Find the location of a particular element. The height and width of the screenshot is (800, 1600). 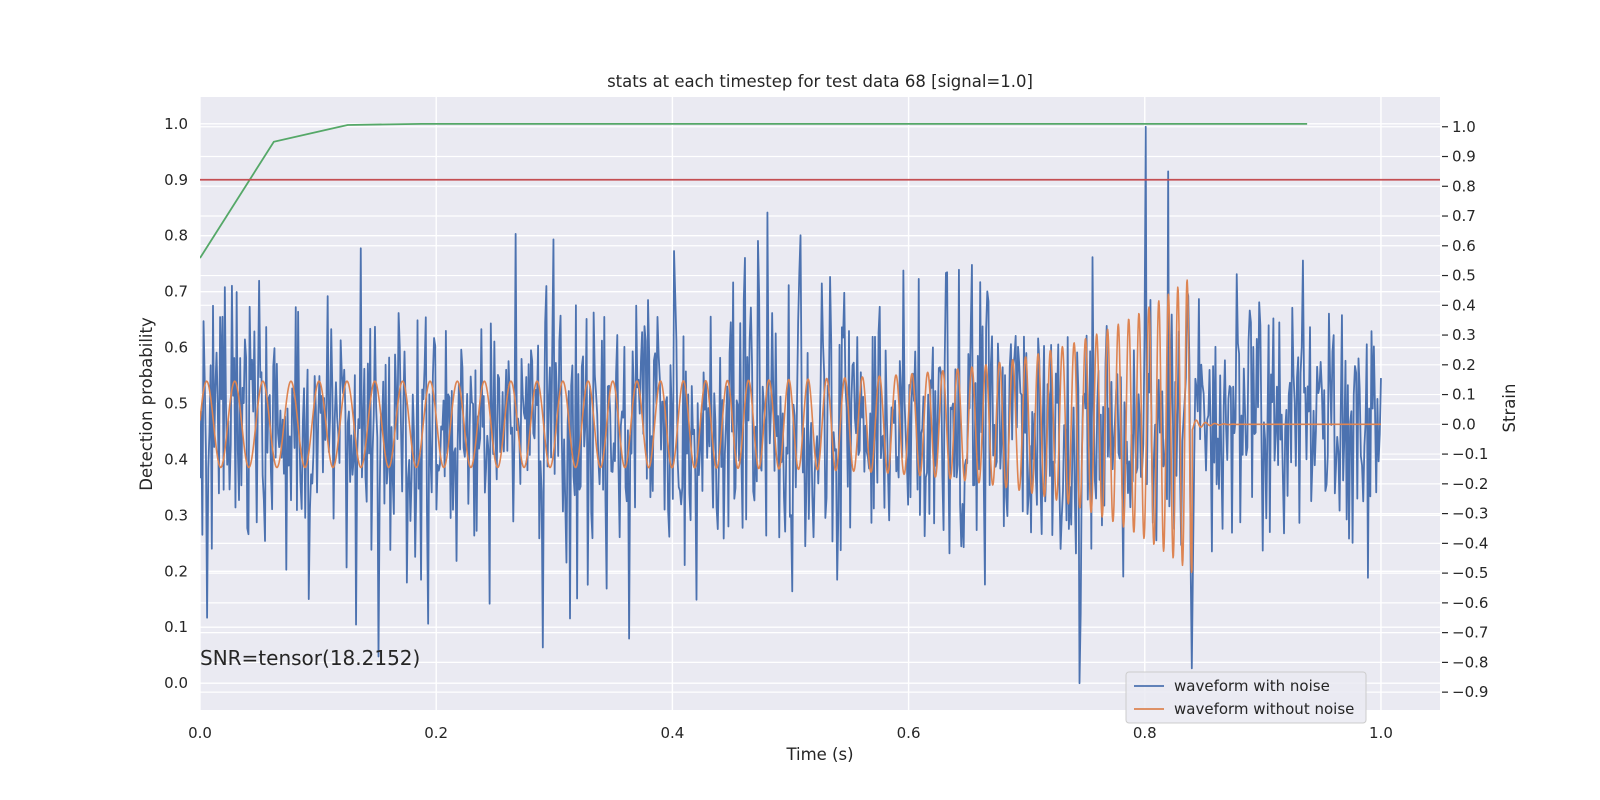

y2-axis-label: Strain is located at coordinates (1509, 408).